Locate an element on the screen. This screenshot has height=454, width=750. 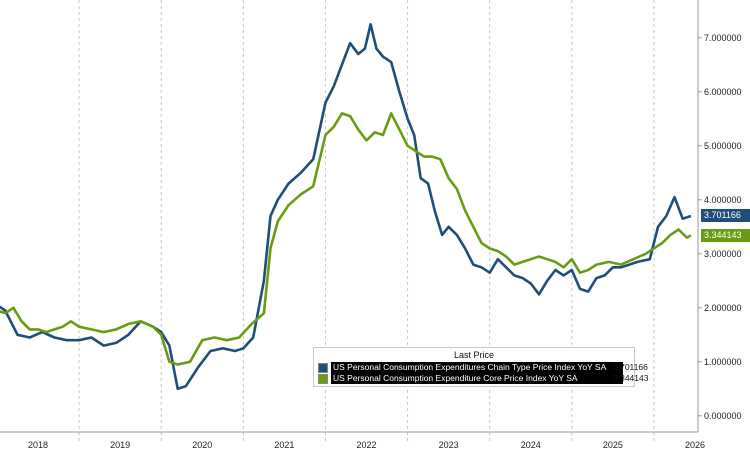
x-tick-label: 2022 is located at coordinates (367, 445).